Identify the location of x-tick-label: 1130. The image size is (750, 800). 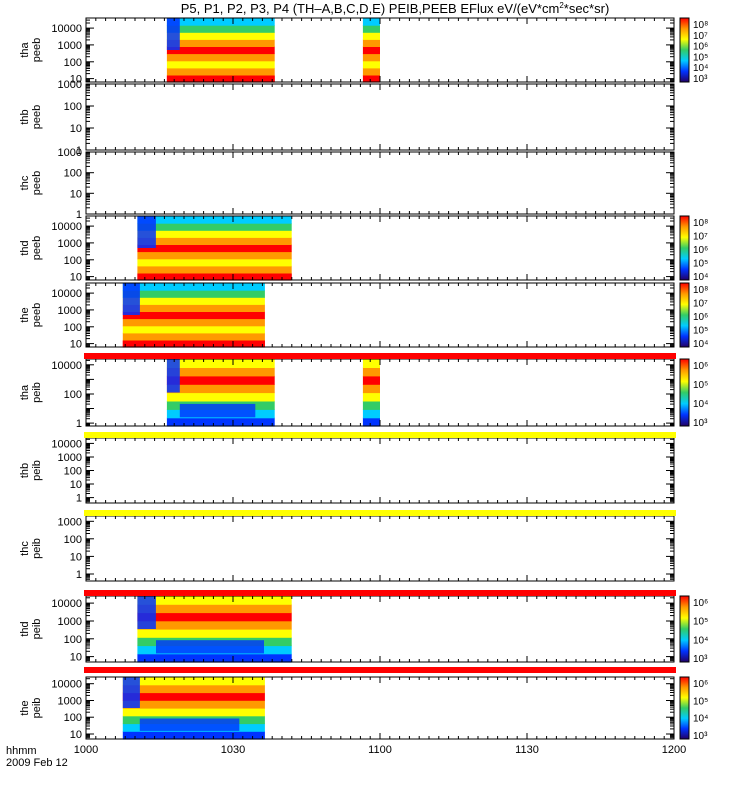
(527, 750).